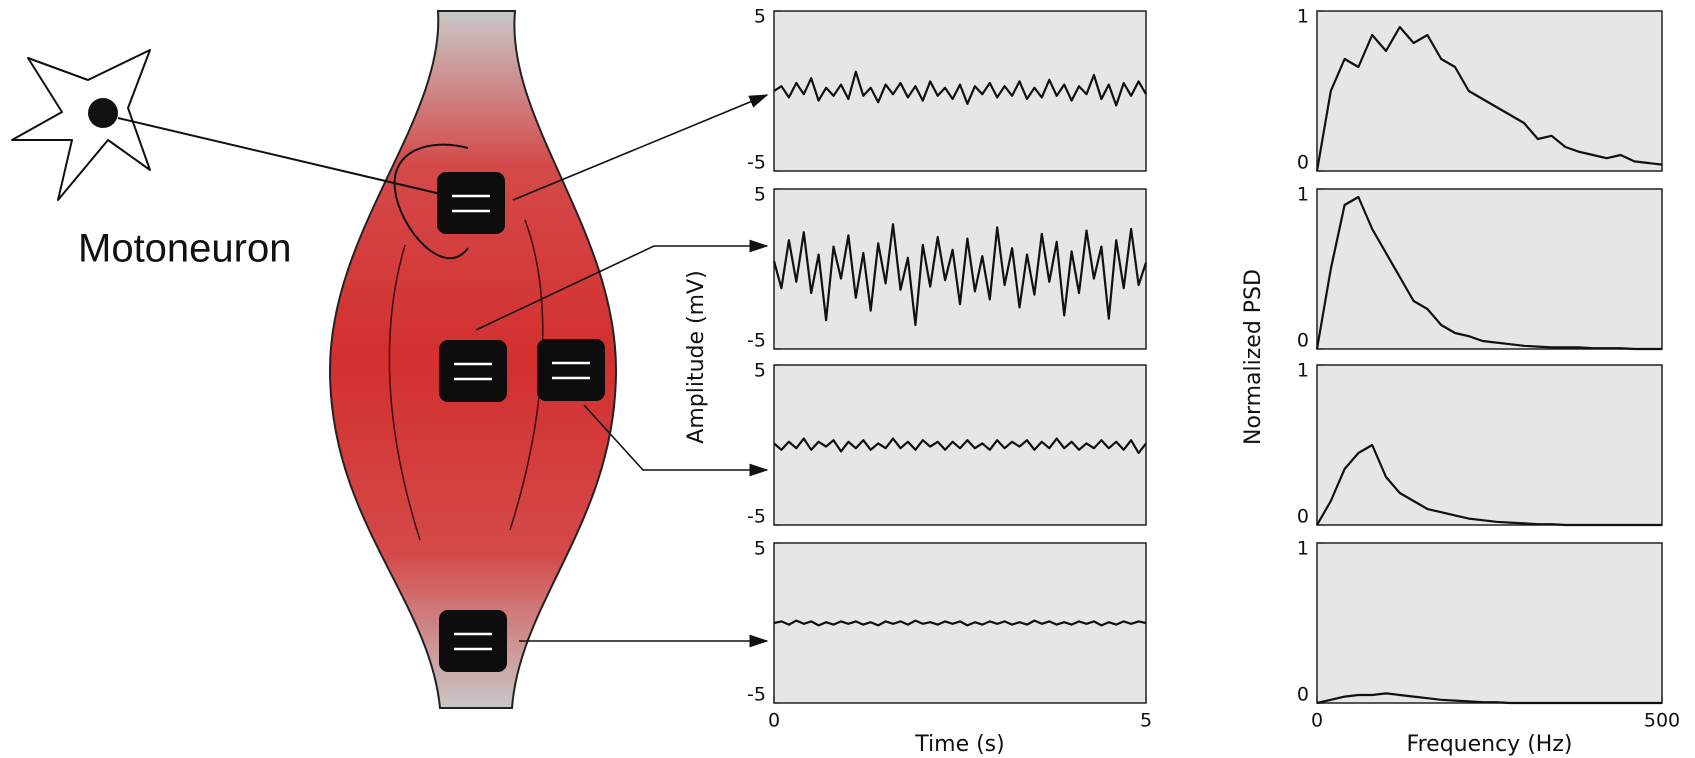 The width and height of the screenshot is (1695, 758). I want to click on axon-terminal, so click(431, 201).